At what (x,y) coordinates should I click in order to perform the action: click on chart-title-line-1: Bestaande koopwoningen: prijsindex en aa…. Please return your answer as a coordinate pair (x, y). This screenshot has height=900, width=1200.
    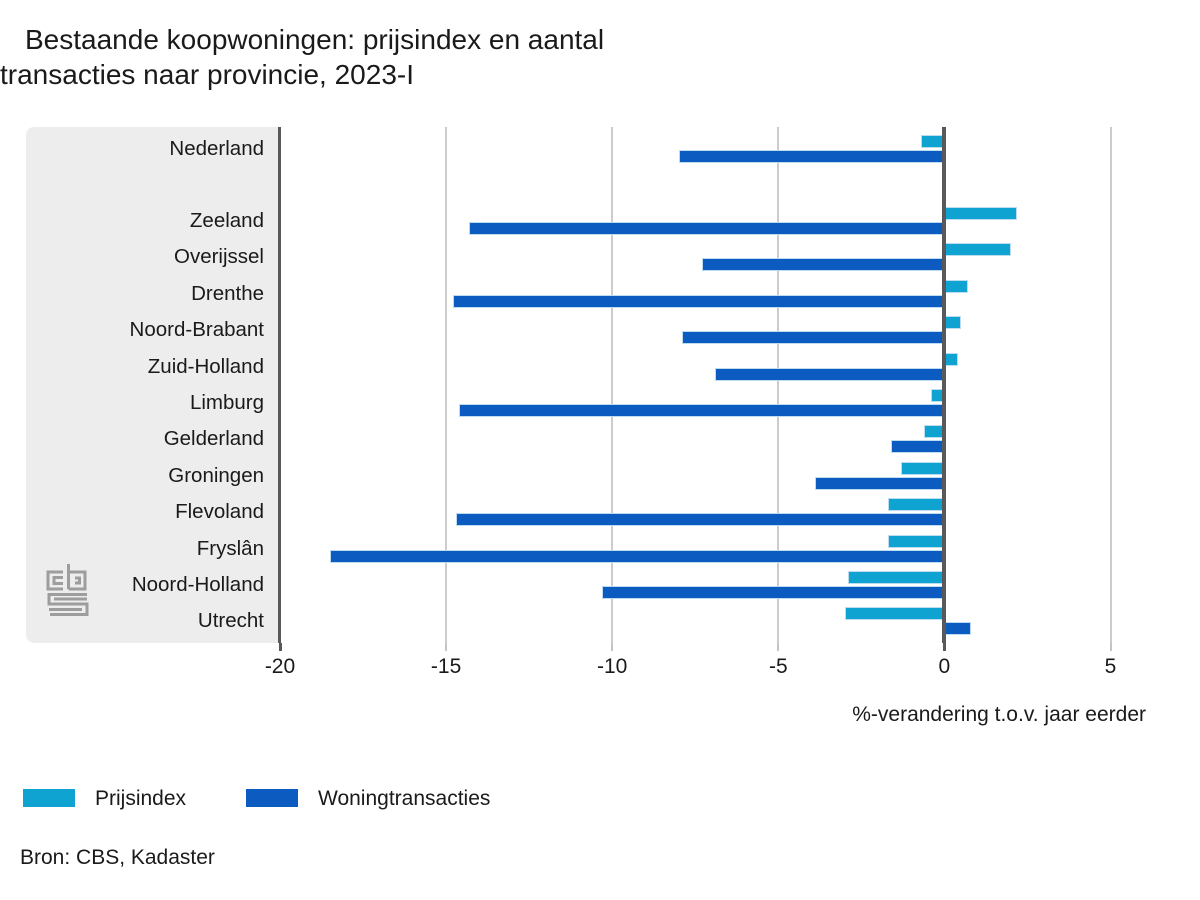
    Looking at the image, I should click on (315, 39).